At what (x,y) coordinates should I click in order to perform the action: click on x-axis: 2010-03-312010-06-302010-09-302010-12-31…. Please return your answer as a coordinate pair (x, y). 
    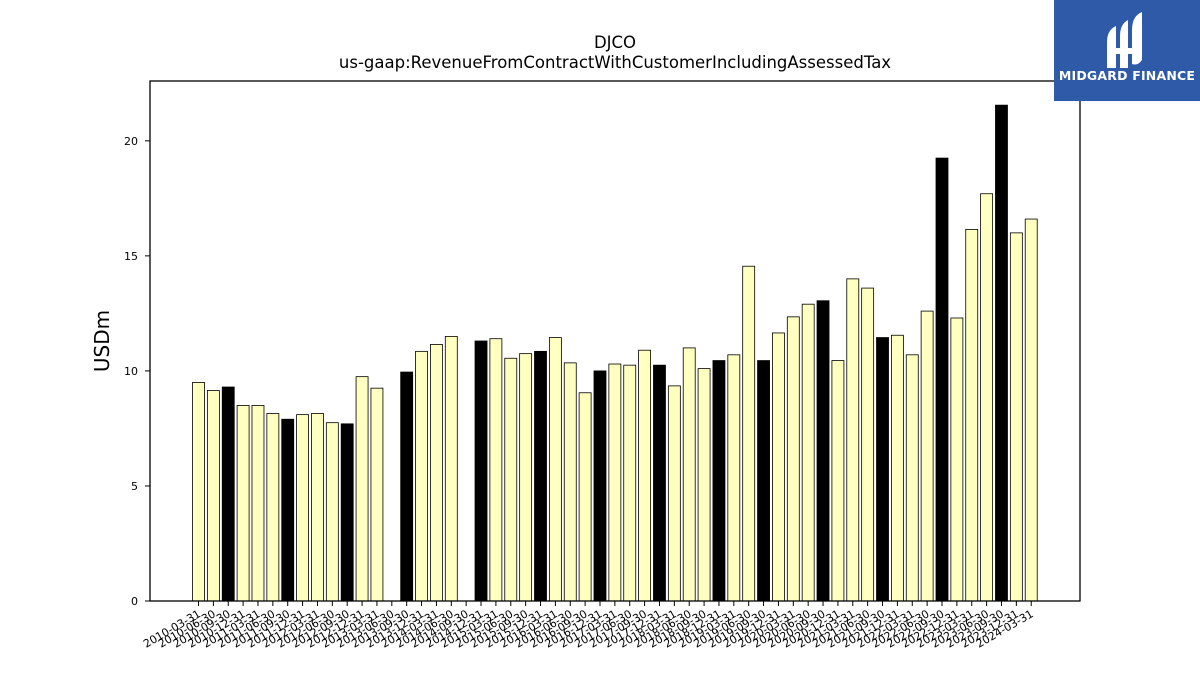
    Looking at the image, I should click on (588, 626).